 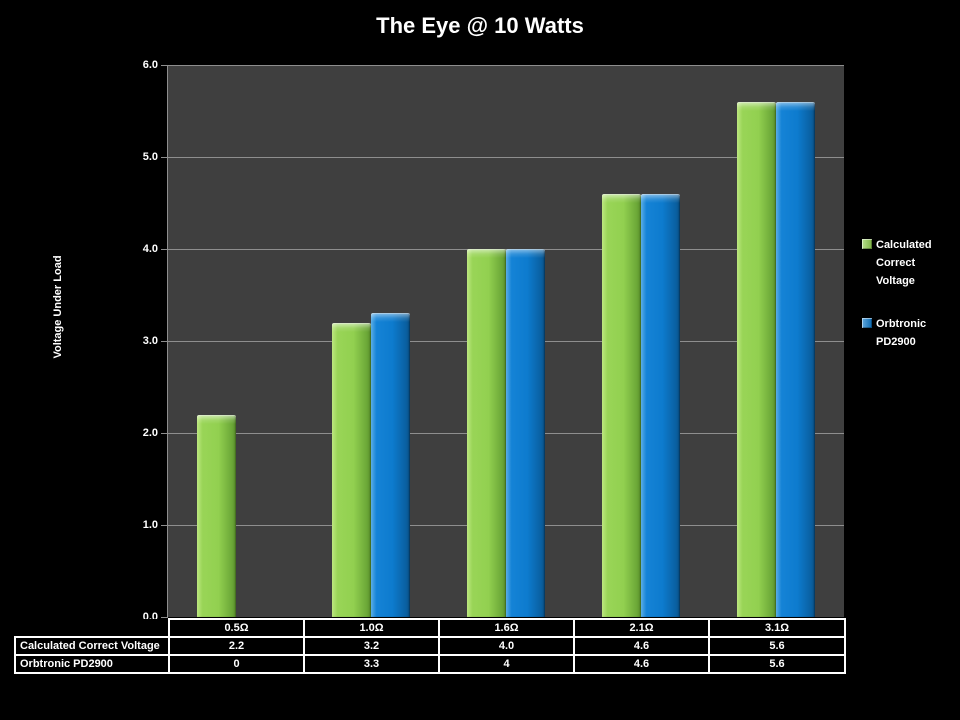 What do you see at coordinates (641, 628) in the screenshot?
I see `category-cell: 2.1Ω` at bounding box center [641, 628].